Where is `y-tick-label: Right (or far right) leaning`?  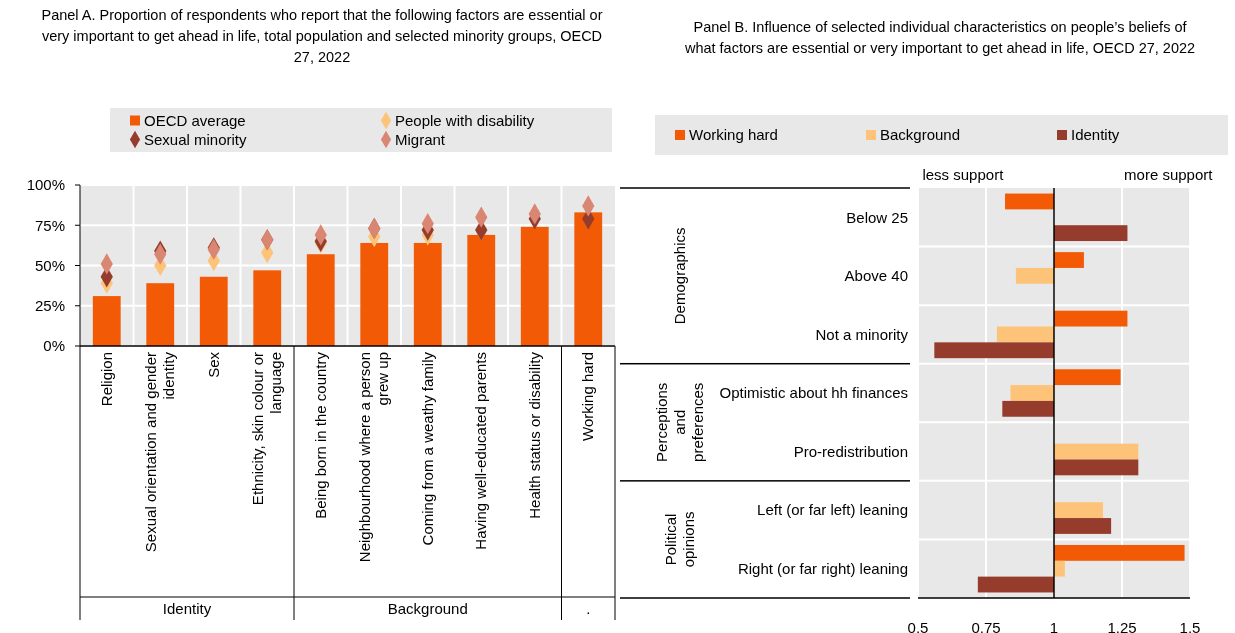 y-tick-label: Right (or far right) leaning is located at coordinates (822, 568).